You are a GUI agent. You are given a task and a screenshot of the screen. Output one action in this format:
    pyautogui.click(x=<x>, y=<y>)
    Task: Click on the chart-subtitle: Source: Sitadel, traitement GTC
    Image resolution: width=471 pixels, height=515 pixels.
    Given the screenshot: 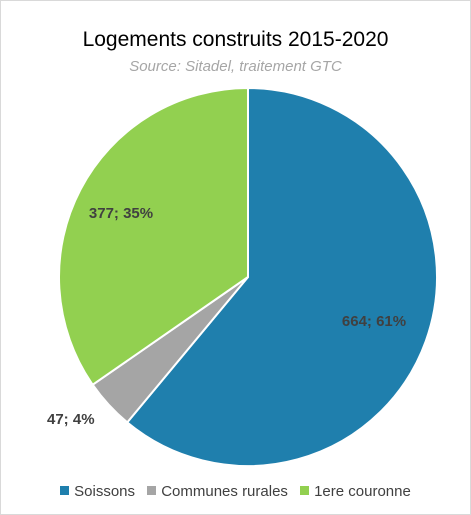 What is the action you would take?
    pyautogui.click(x=235, y=66)
    